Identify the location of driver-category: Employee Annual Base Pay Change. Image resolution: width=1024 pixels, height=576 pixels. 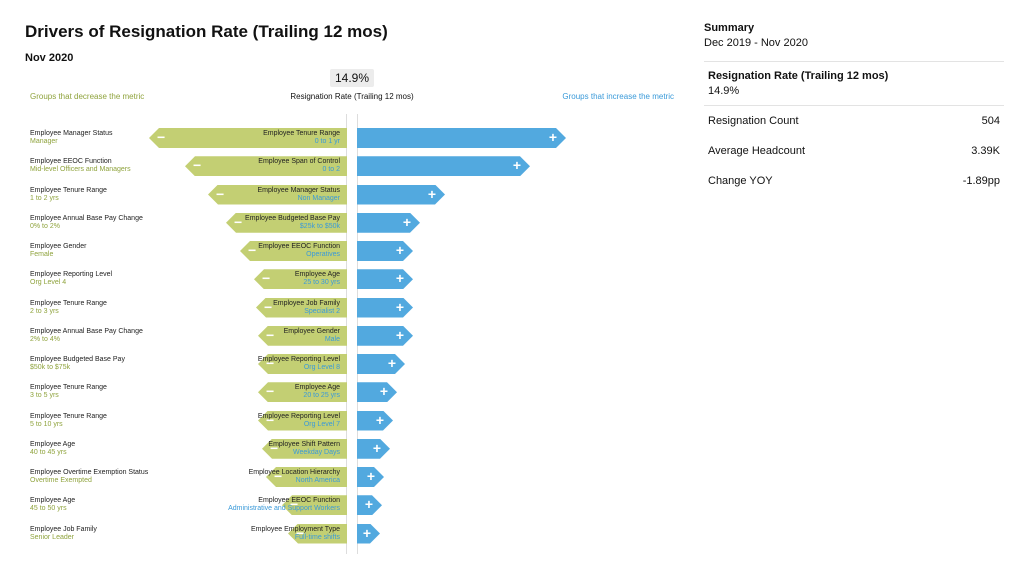
(86, 331).